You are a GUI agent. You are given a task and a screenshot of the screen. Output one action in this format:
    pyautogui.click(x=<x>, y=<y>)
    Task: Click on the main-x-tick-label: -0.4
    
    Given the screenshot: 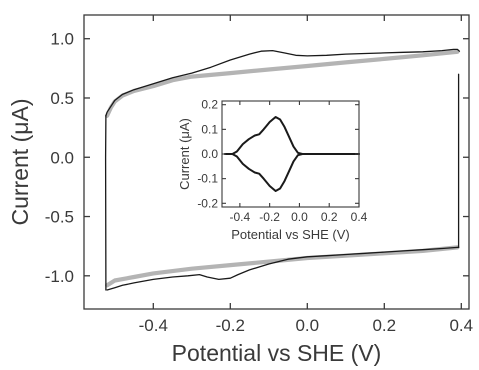 What is the action you would take?
    pyautogui.click(x=153, y=325)
    